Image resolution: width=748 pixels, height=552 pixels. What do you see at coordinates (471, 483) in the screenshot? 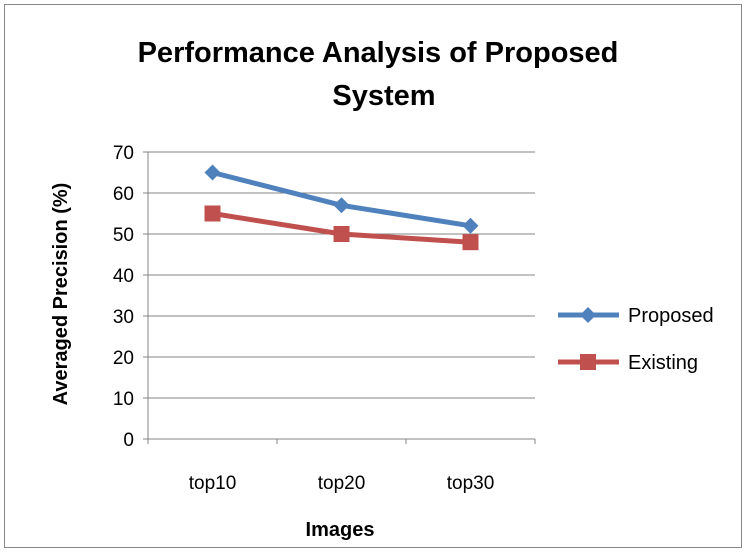
I see `x-tick-label: top30` at bounding box center [471, 483].